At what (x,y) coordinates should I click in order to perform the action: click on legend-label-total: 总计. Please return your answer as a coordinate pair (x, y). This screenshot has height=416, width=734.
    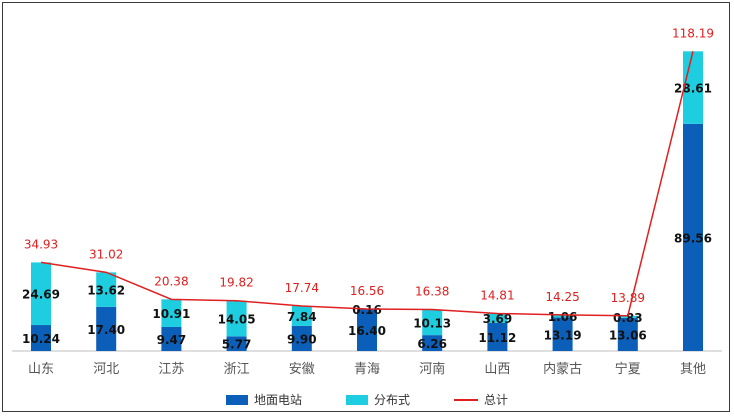
    Looking at the image, I should click on (496, 400).